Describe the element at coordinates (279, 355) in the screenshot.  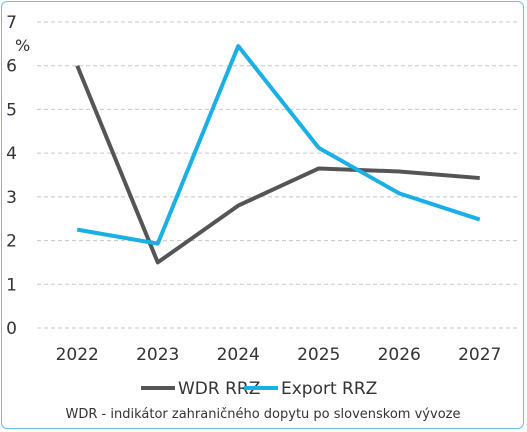
I see `x-axis-ticks: 2022 2023 2024 2025 2026 2027` at that location.